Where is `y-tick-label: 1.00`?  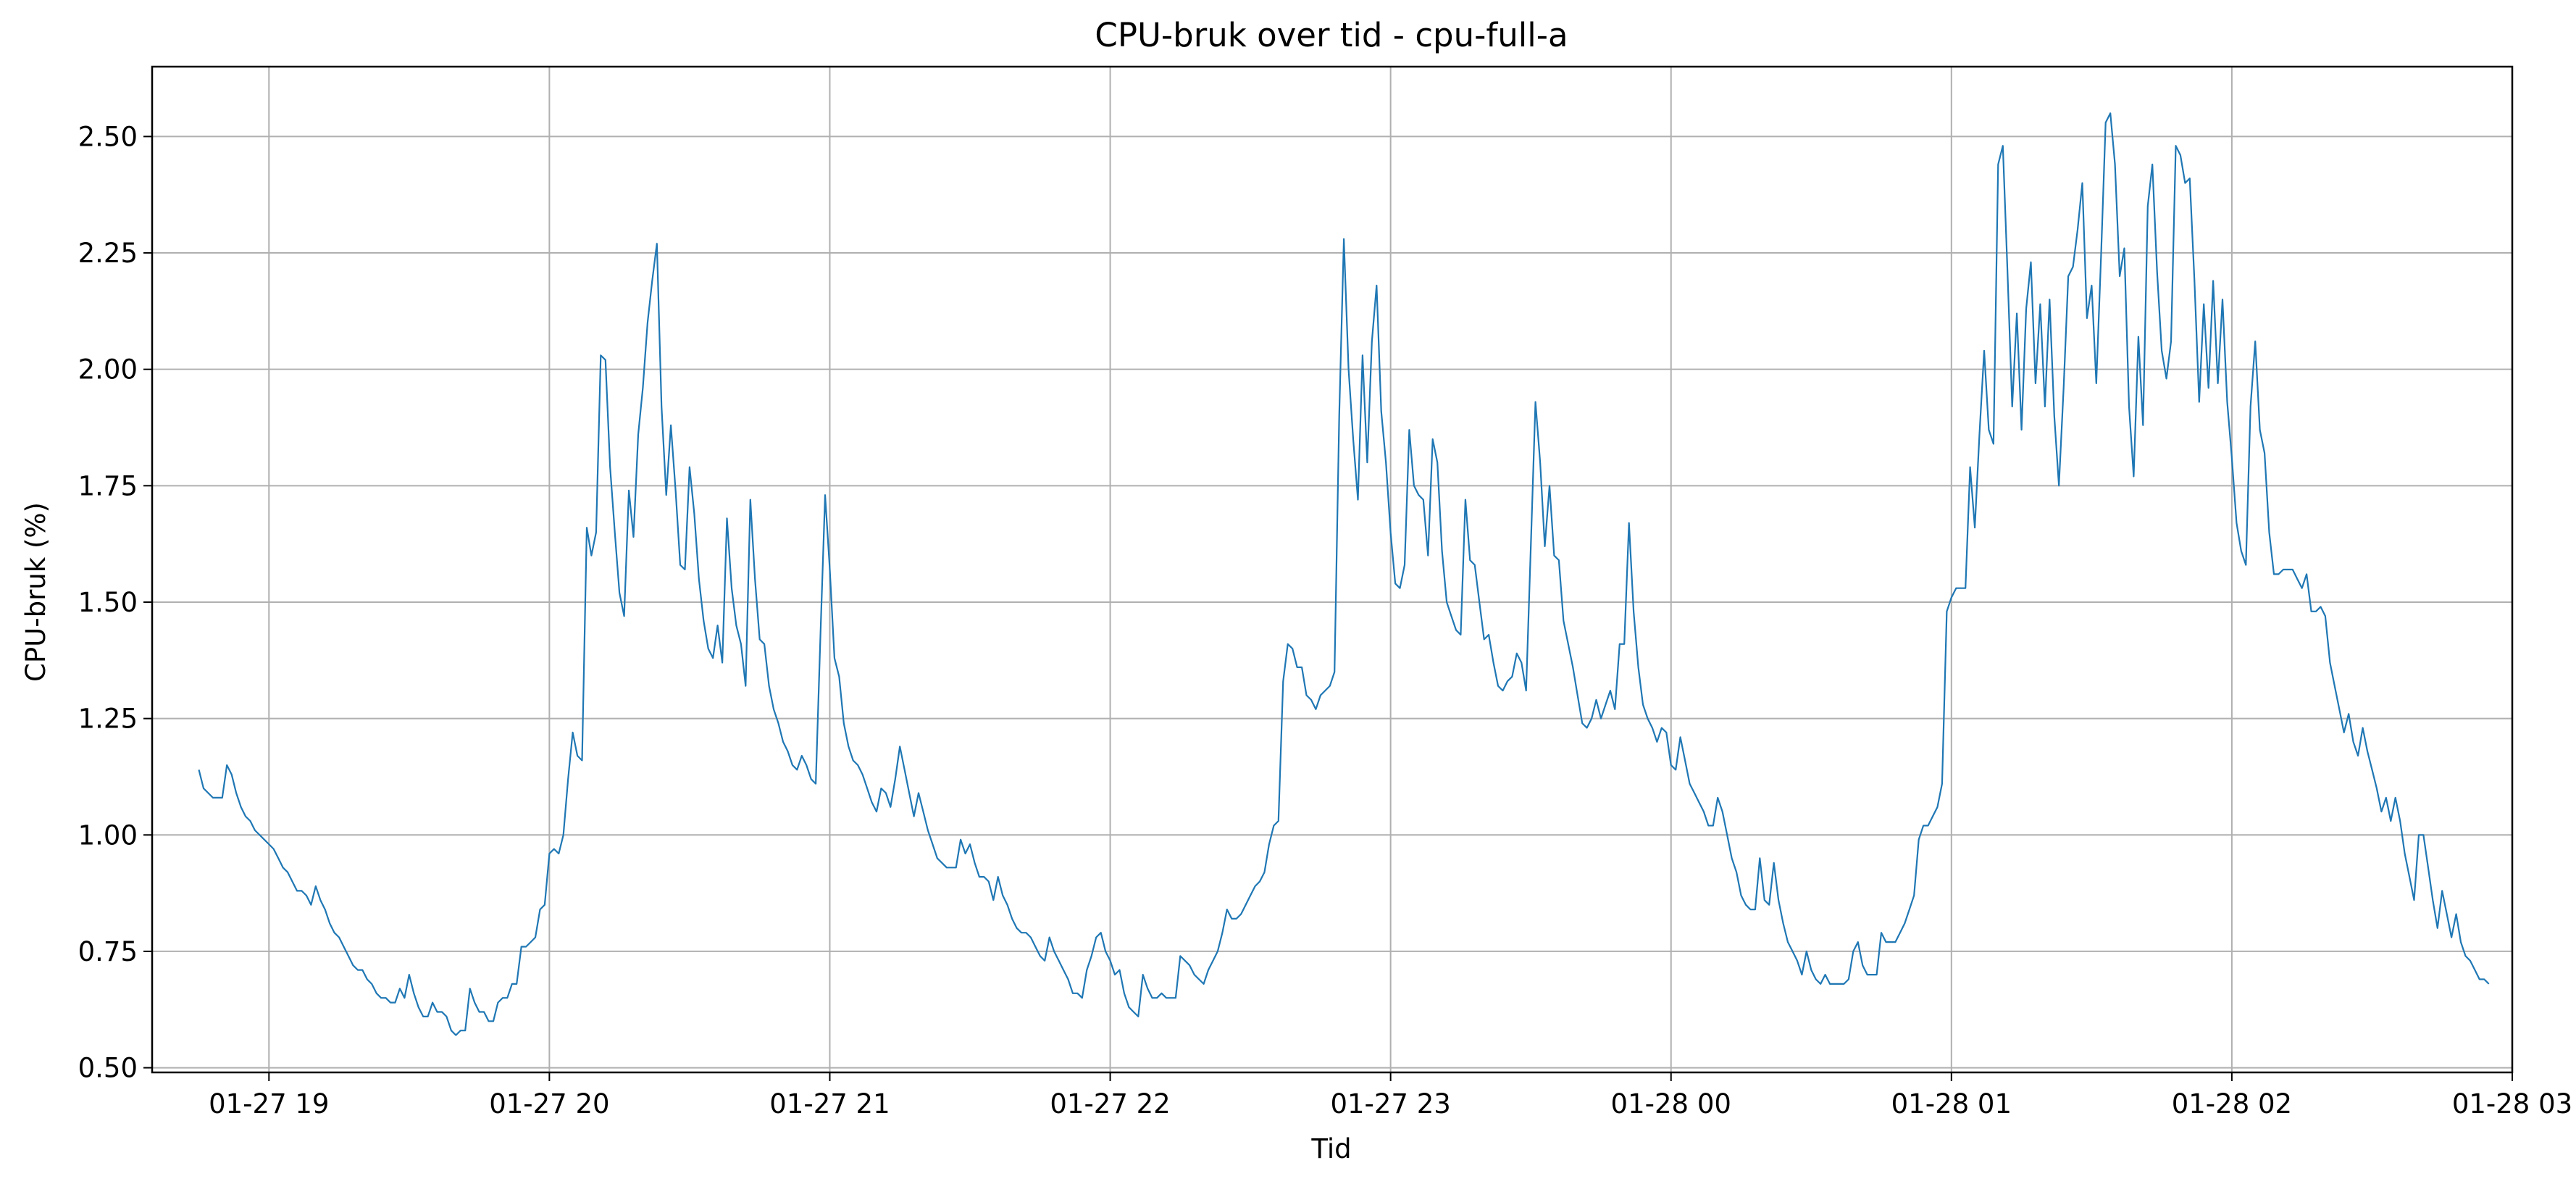 y-tick-label: 1.00 is located at coordinates (108, 835).